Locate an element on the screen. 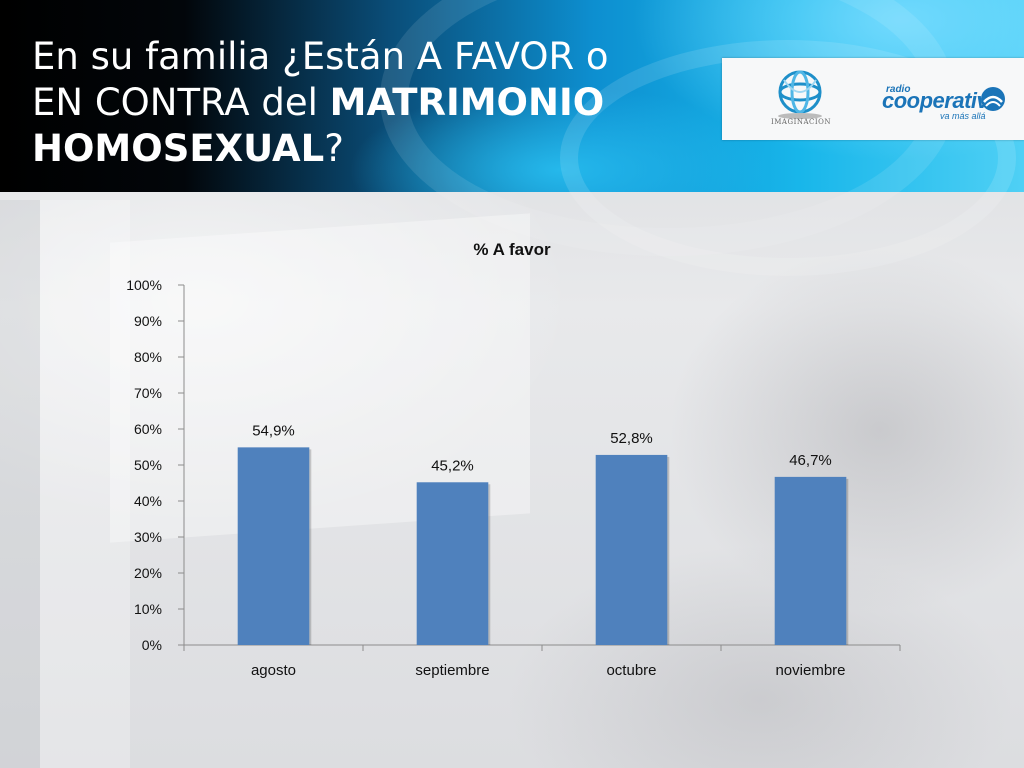  x-axis-categories: agosto septiembre octubre noviembre is located at coordinates (548, 670).